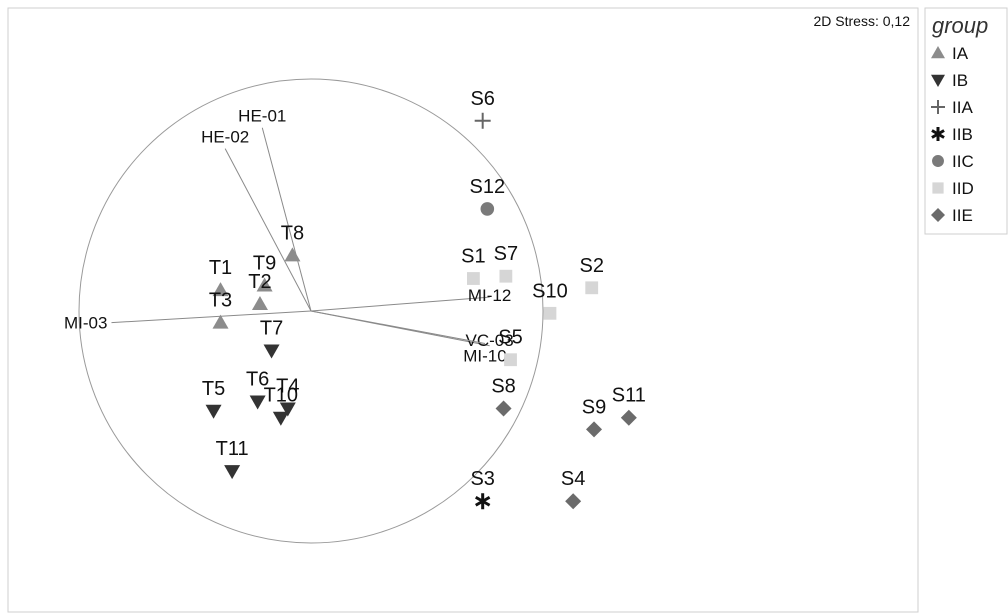 This screenshot has width=1008, height=613. I want to click on point-label: T6, so click(257, 379).